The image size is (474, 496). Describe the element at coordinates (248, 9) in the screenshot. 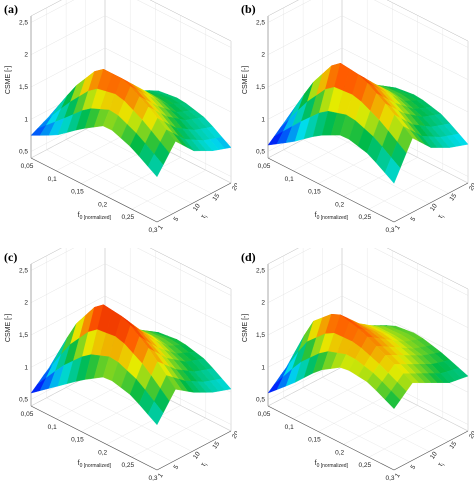

I see `panel-label: (b)` at that location.